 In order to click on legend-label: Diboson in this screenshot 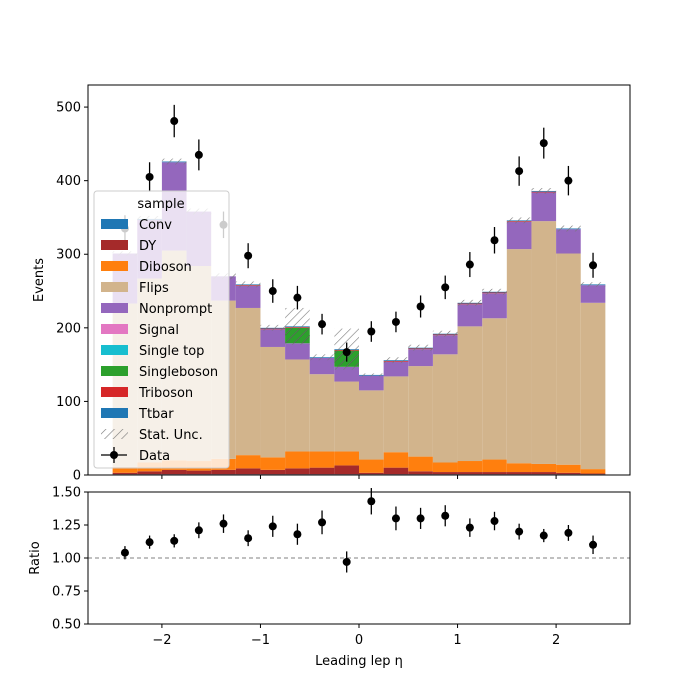, I will do `click(165, 267)`.